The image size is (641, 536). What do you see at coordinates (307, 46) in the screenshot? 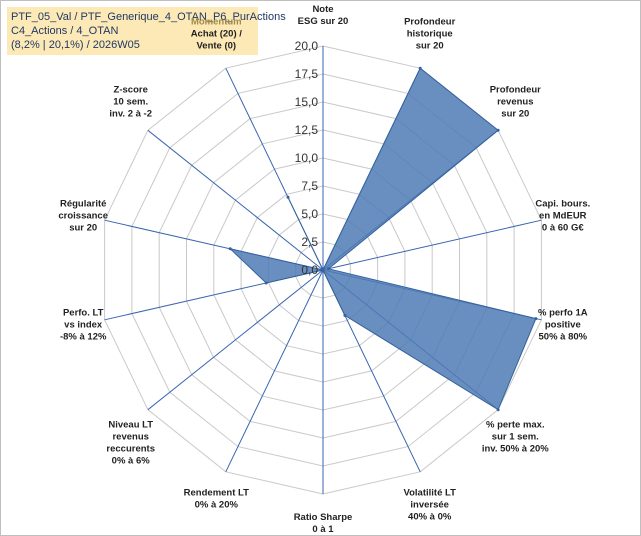
I see `tick-label: 20,0` at bounding box center [307, 46].